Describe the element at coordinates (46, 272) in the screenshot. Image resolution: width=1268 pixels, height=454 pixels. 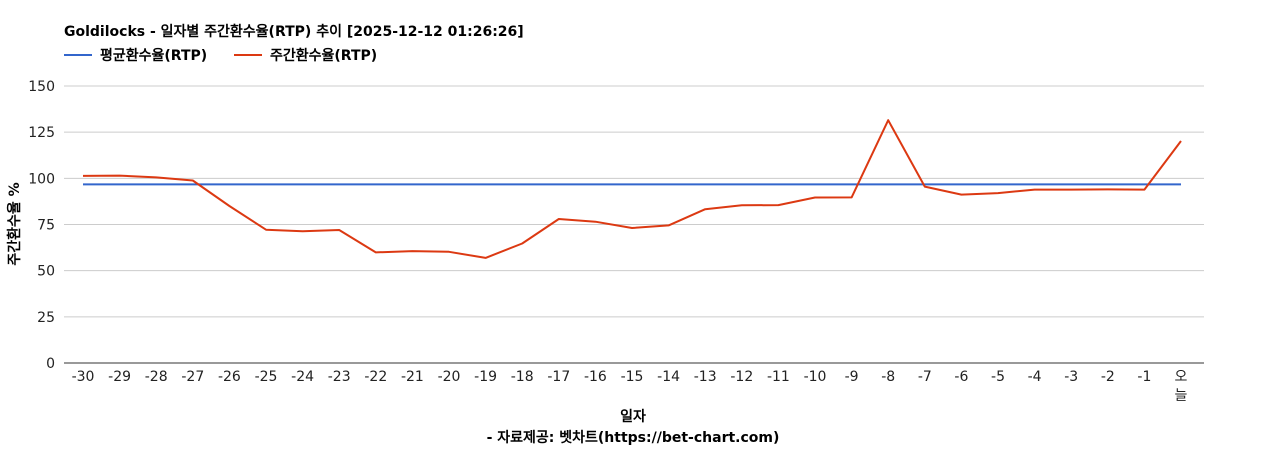
I see `y-tick-label: 50` at that location.